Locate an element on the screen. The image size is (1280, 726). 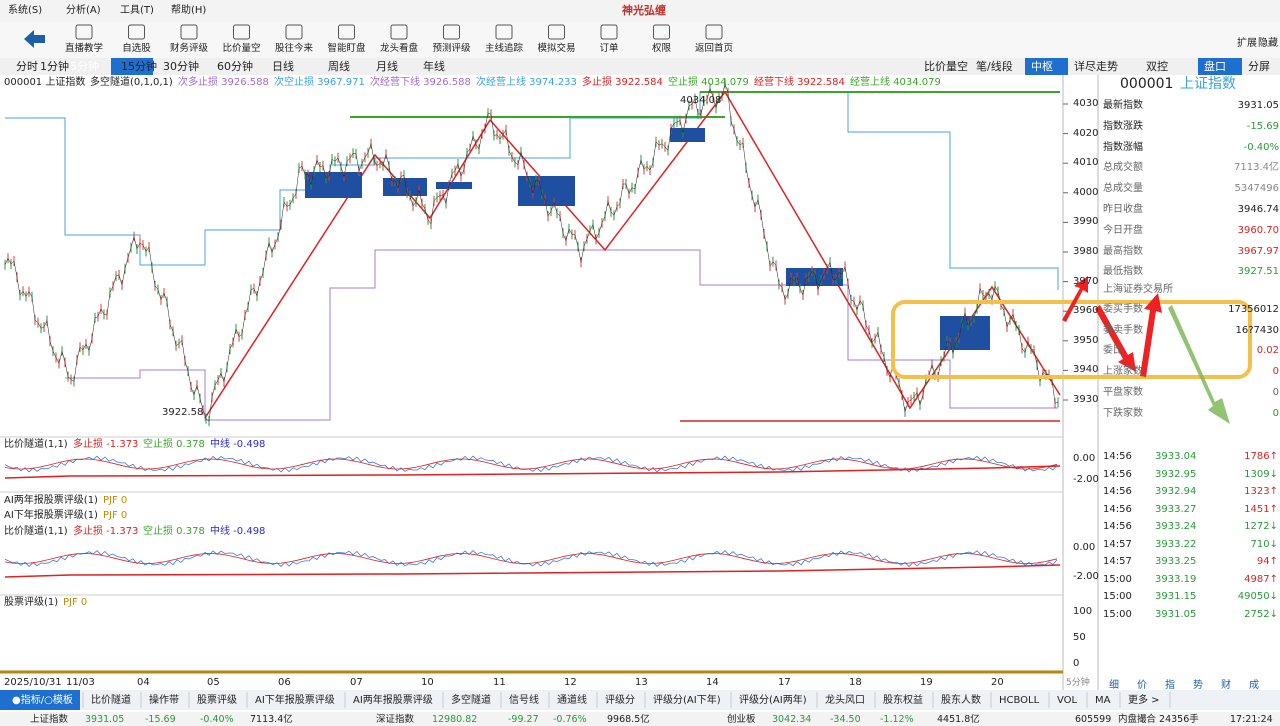
status-item: -34.50 is located at coordinates (845, 719).